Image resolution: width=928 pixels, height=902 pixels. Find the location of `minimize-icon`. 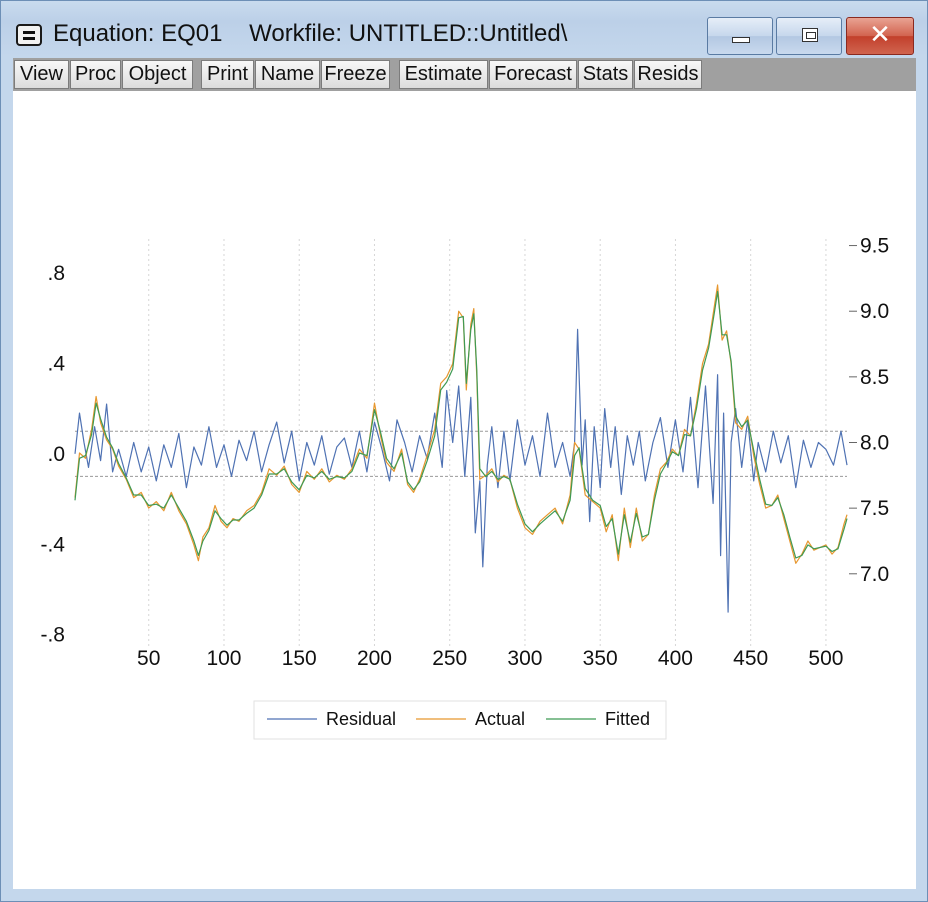

minimize-icon is located at coordinates (741, 40).